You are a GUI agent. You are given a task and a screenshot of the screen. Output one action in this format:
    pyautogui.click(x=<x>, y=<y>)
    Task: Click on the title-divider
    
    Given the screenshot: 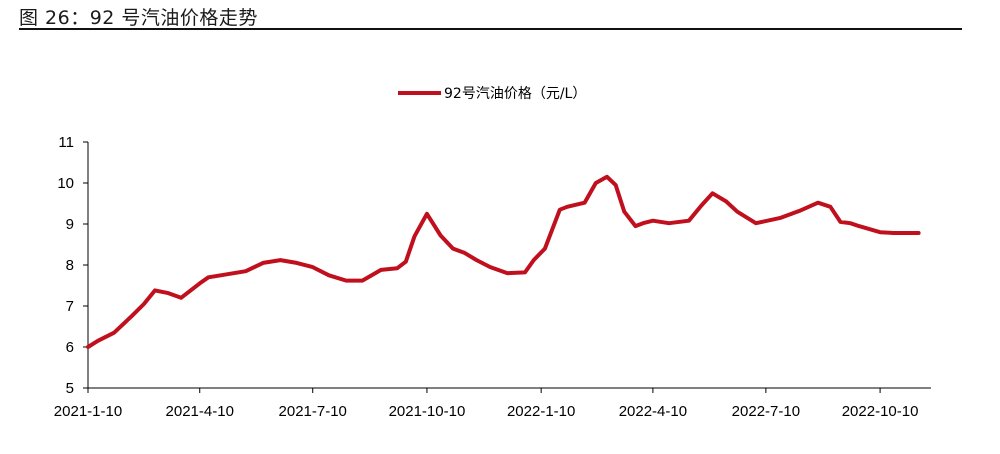 What is the action you would take?
    pyautogui.click(x=490, y=29)
    